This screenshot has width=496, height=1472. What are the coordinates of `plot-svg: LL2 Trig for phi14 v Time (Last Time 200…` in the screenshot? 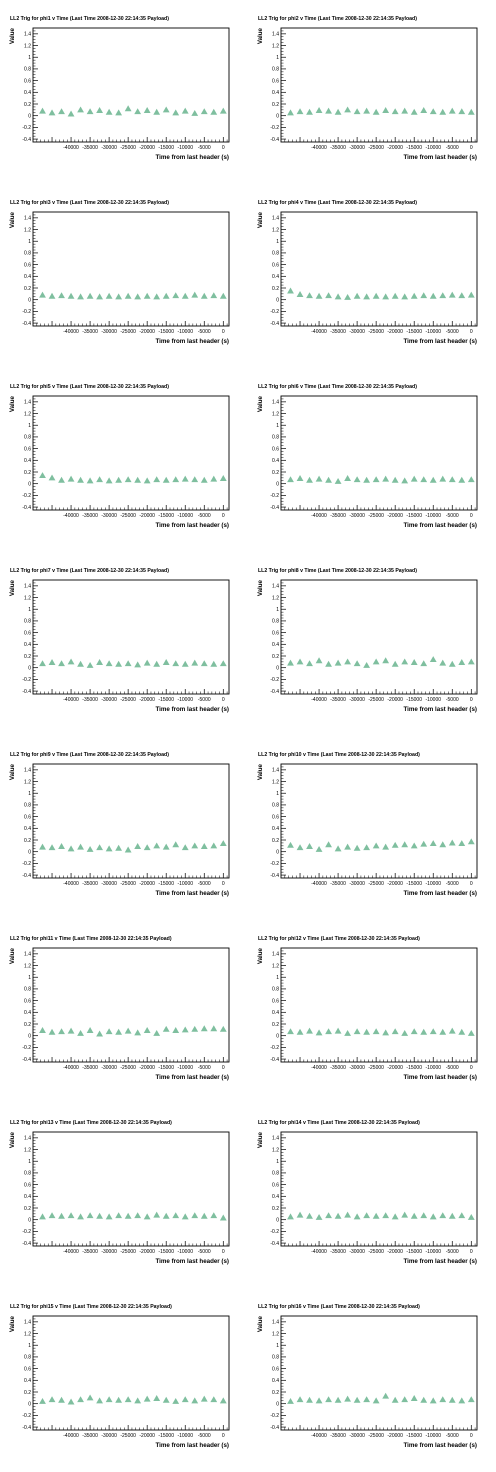 It's located at (367, 1192).